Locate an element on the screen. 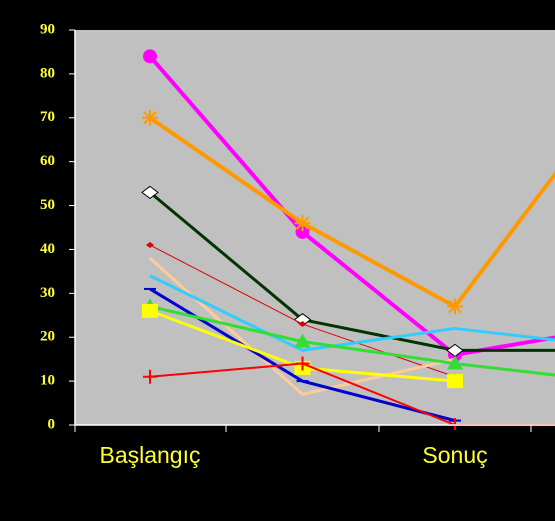 This screenshot has height=521, width=555. y-tick-label: 60 is located at coordinates (47, 161).